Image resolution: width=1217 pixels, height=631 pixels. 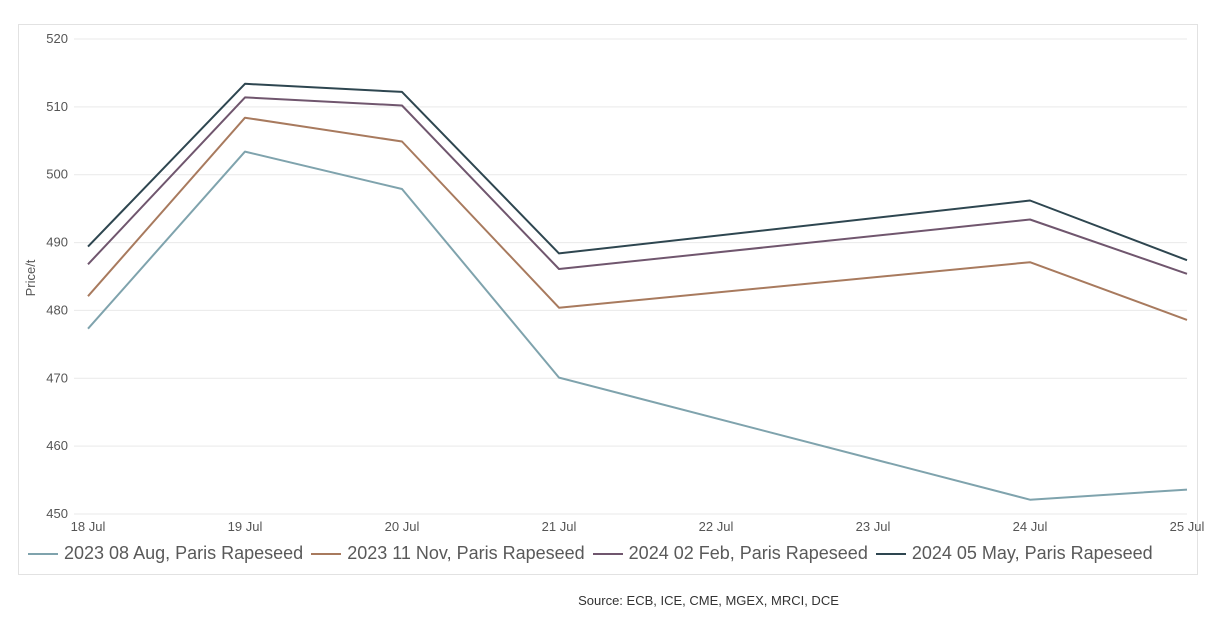 What do you see at coordinates (57, 513) in the screenshot?
I see `y-tick-label: 450` at bounding box center [57, 513].